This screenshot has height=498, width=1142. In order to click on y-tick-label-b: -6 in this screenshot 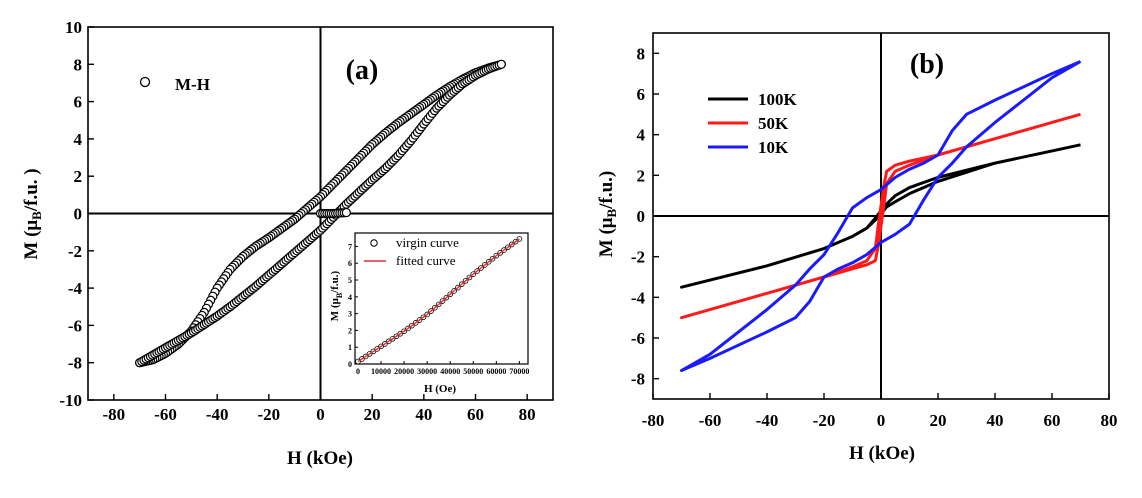, I will do `click(638, 338)`.